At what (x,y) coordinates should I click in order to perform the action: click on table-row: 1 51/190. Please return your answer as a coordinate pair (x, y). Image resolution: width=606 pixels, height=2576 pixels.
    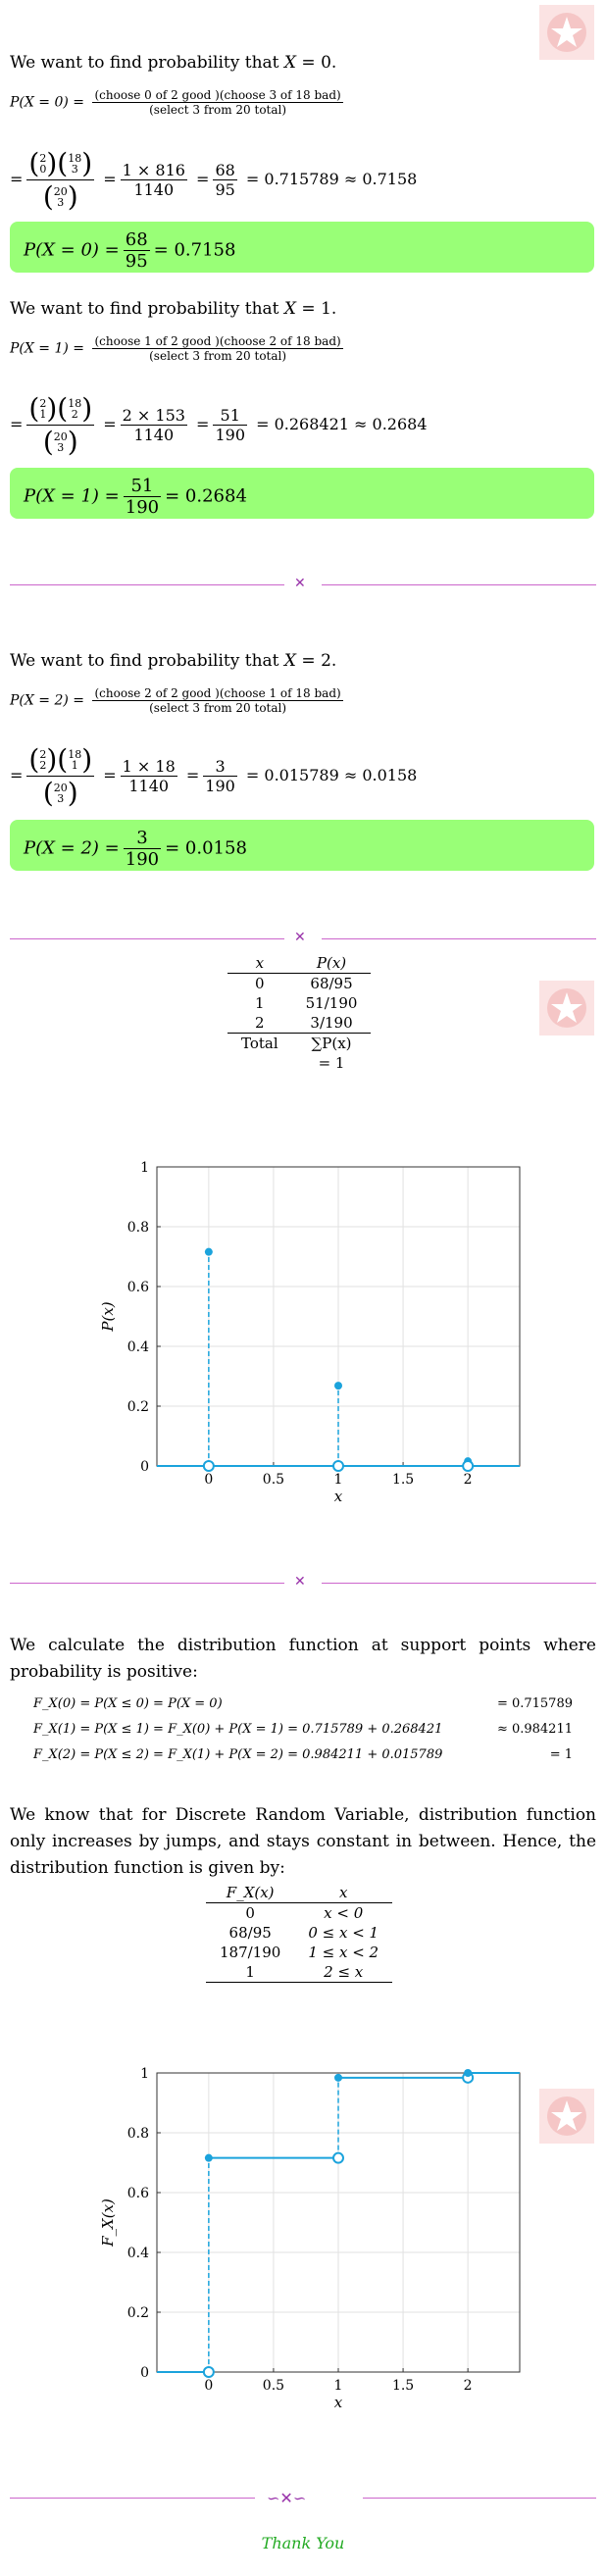
    Looking at the image, I should click on (306, 1003).